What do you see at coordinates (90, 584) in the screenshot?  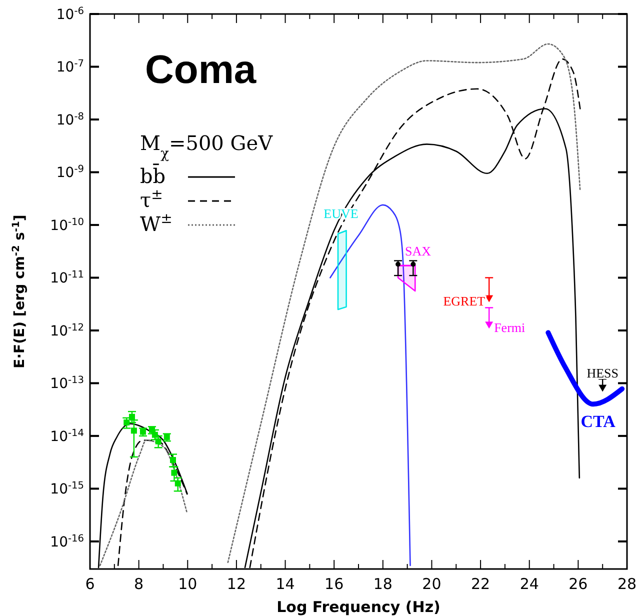 I see `x-tick-label: 6` at bounding box center [90, 584].